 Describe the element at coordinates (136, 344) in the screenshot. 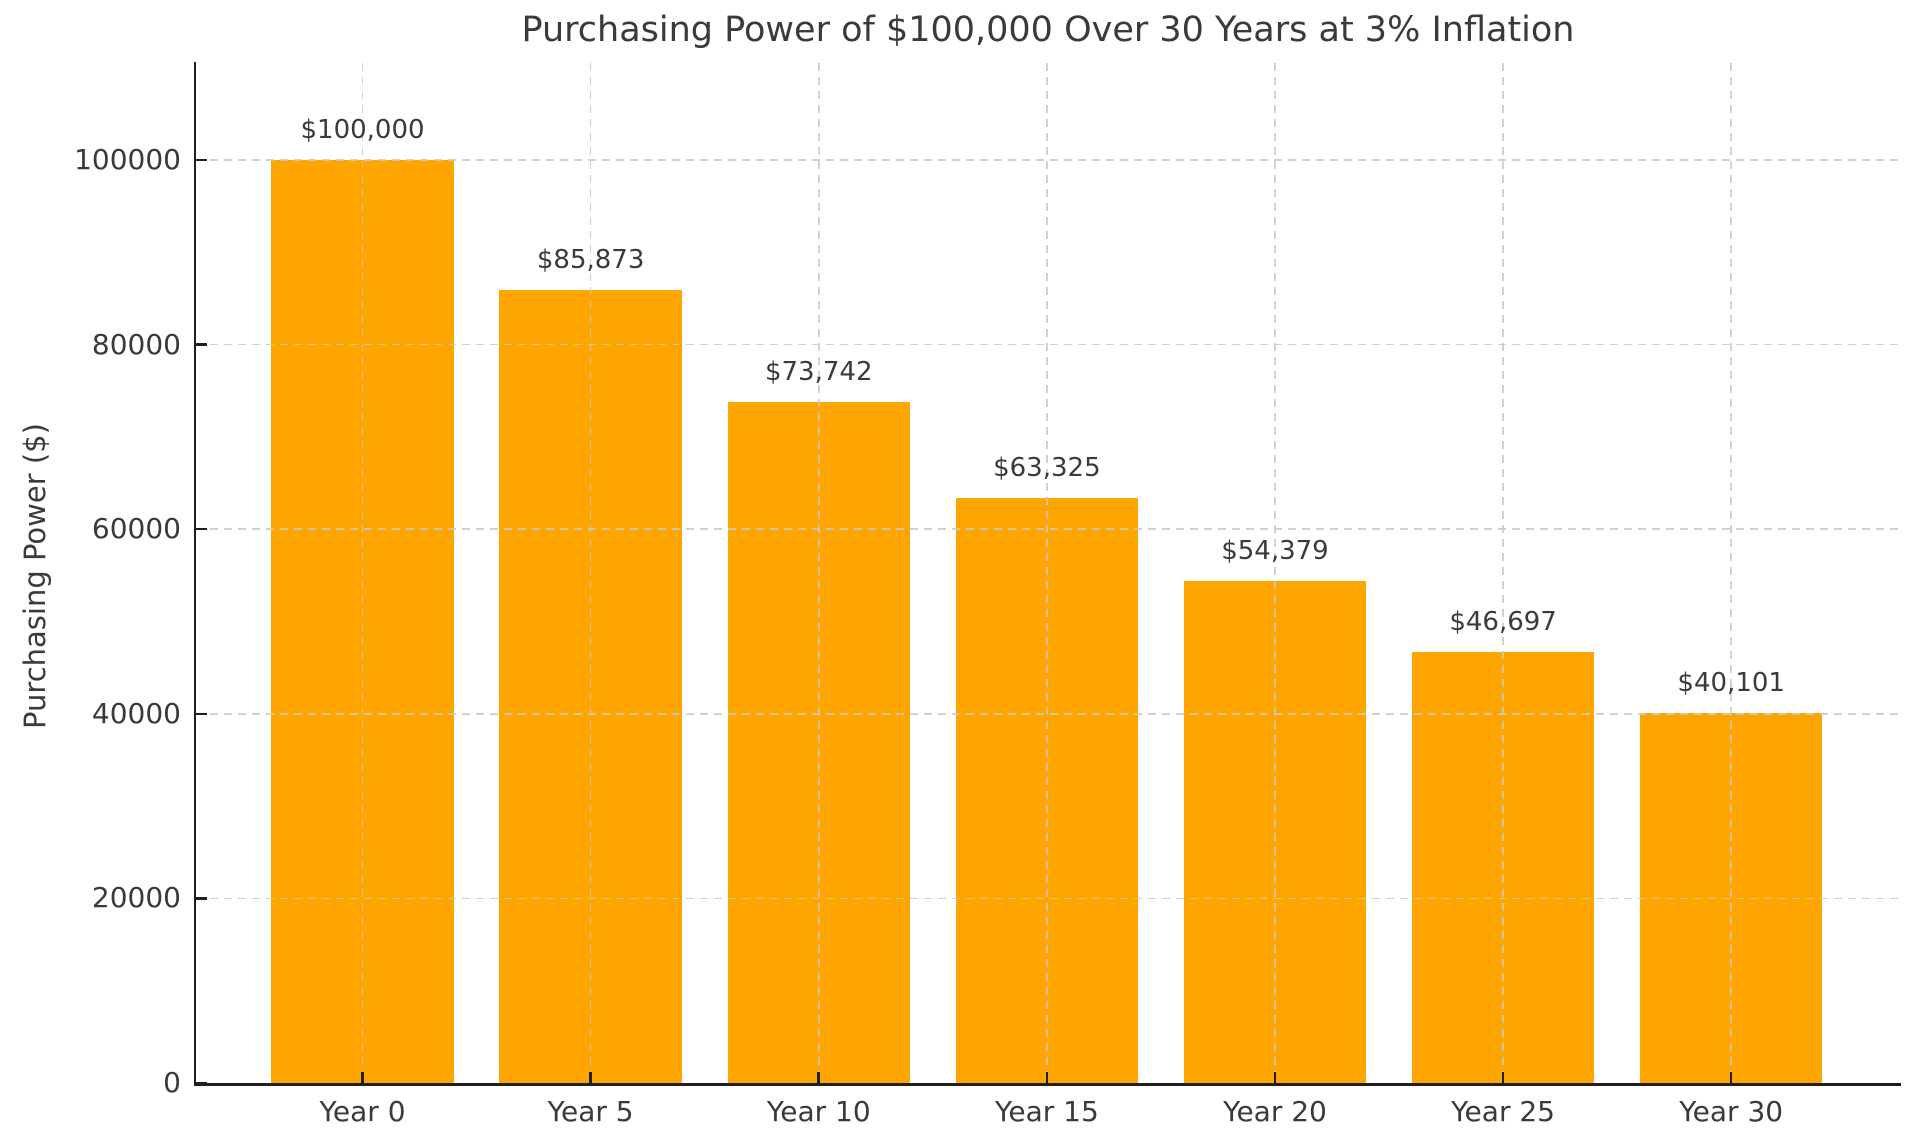

I see `y-tick-label: 80000` at that location.